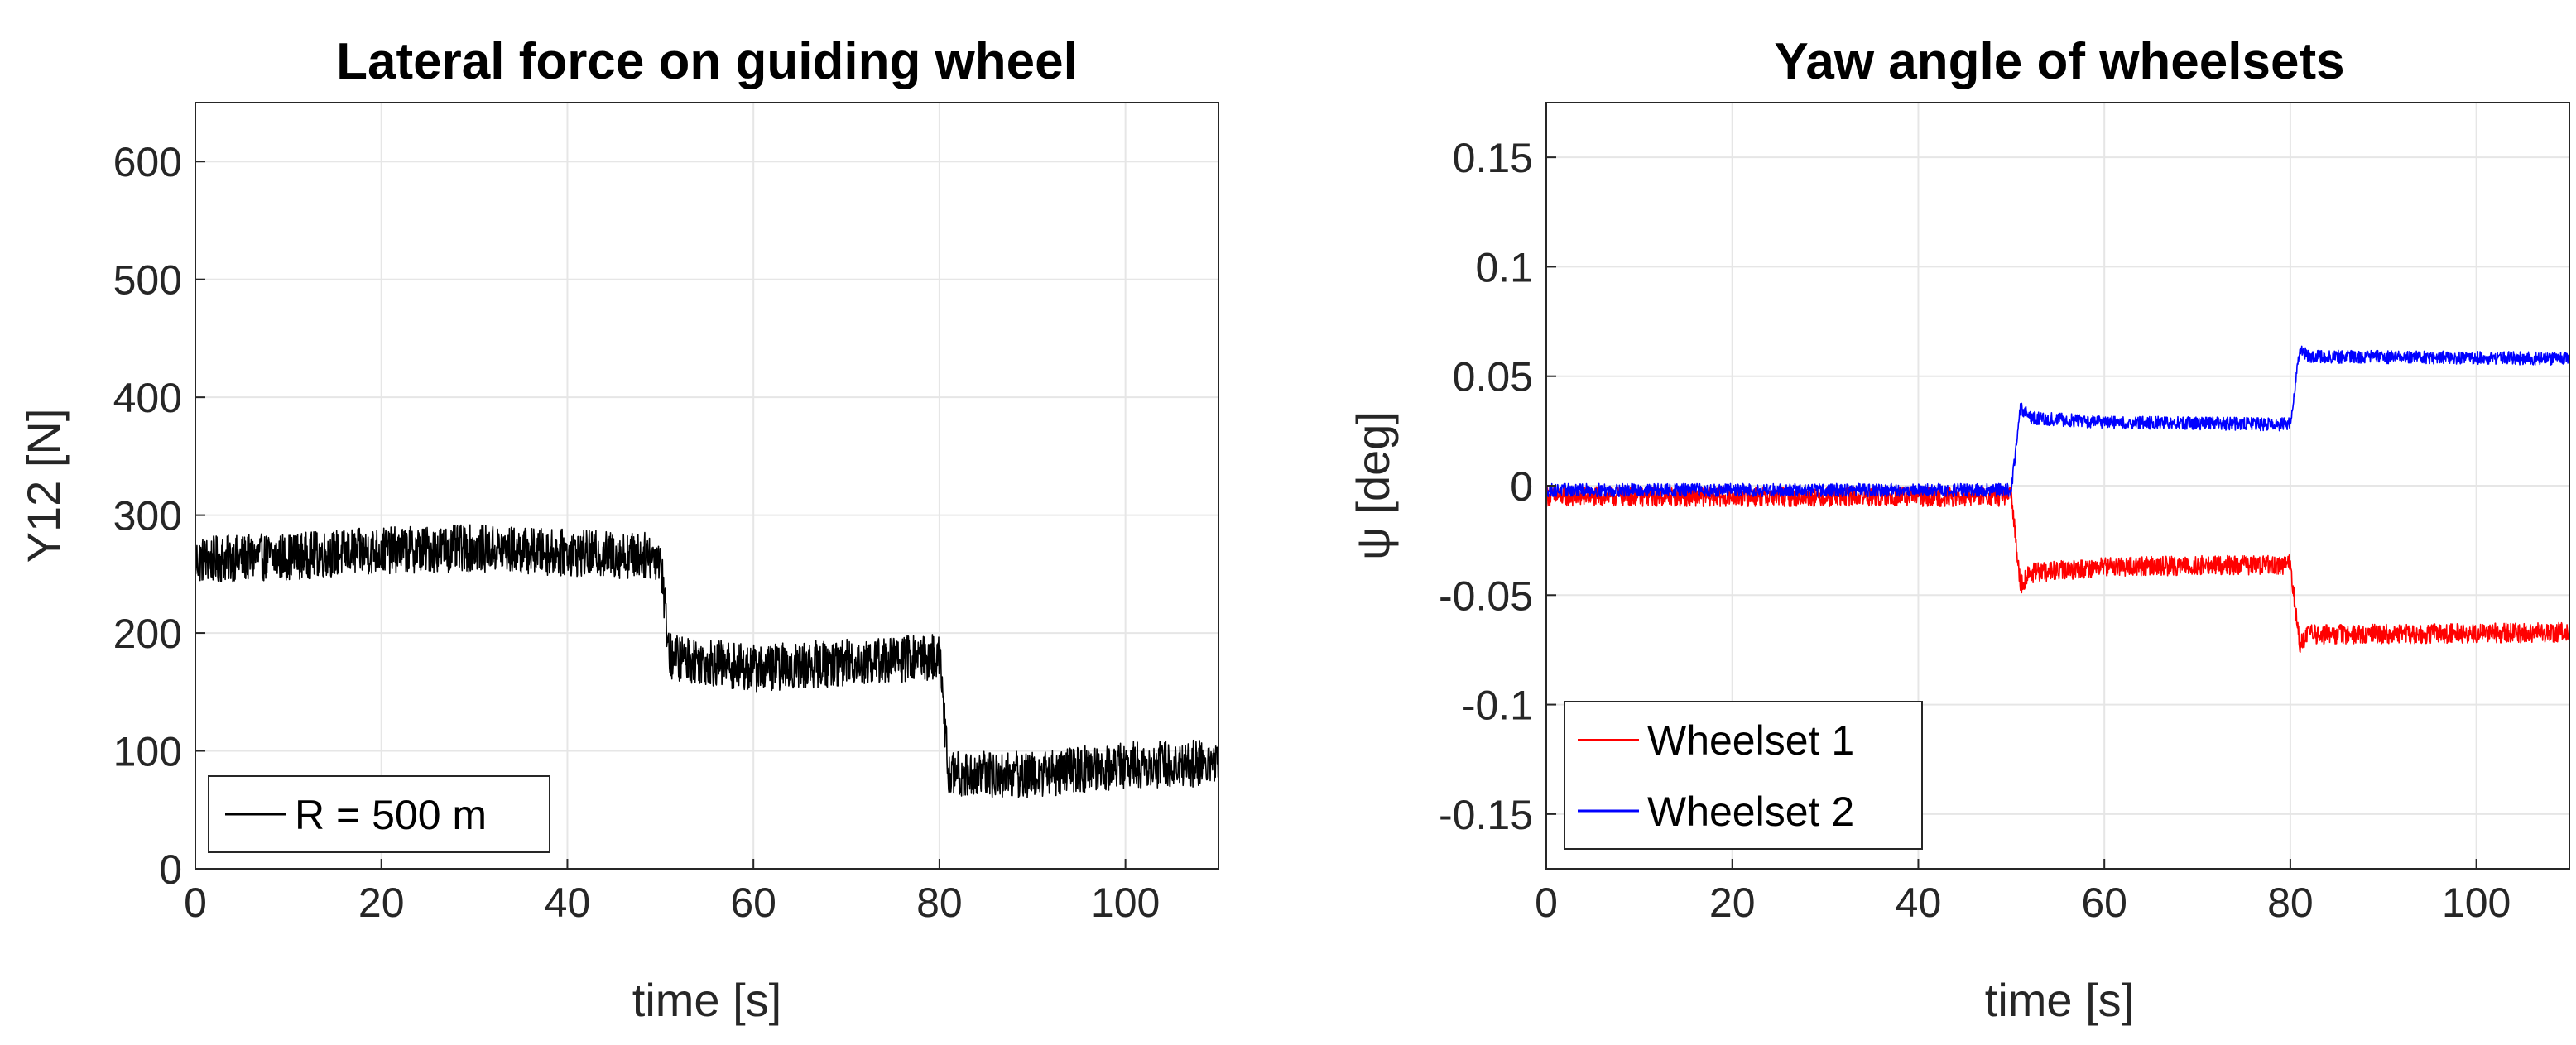 Image resolution: width=2576 pixels, height=1045 pixels. I want to click on legend-label-wheelset-1: Wheelset 1, so click(1750, 740).